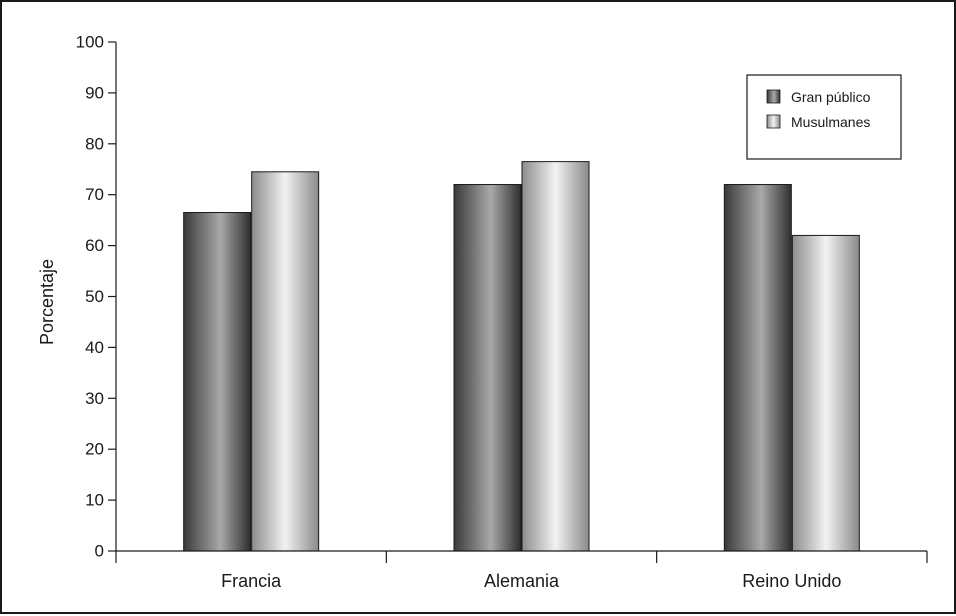  What do you see at coordinates (555, 356) in the screenshot?
I see `bar-alemania-musulmanes` at bounding box center [555, 356].